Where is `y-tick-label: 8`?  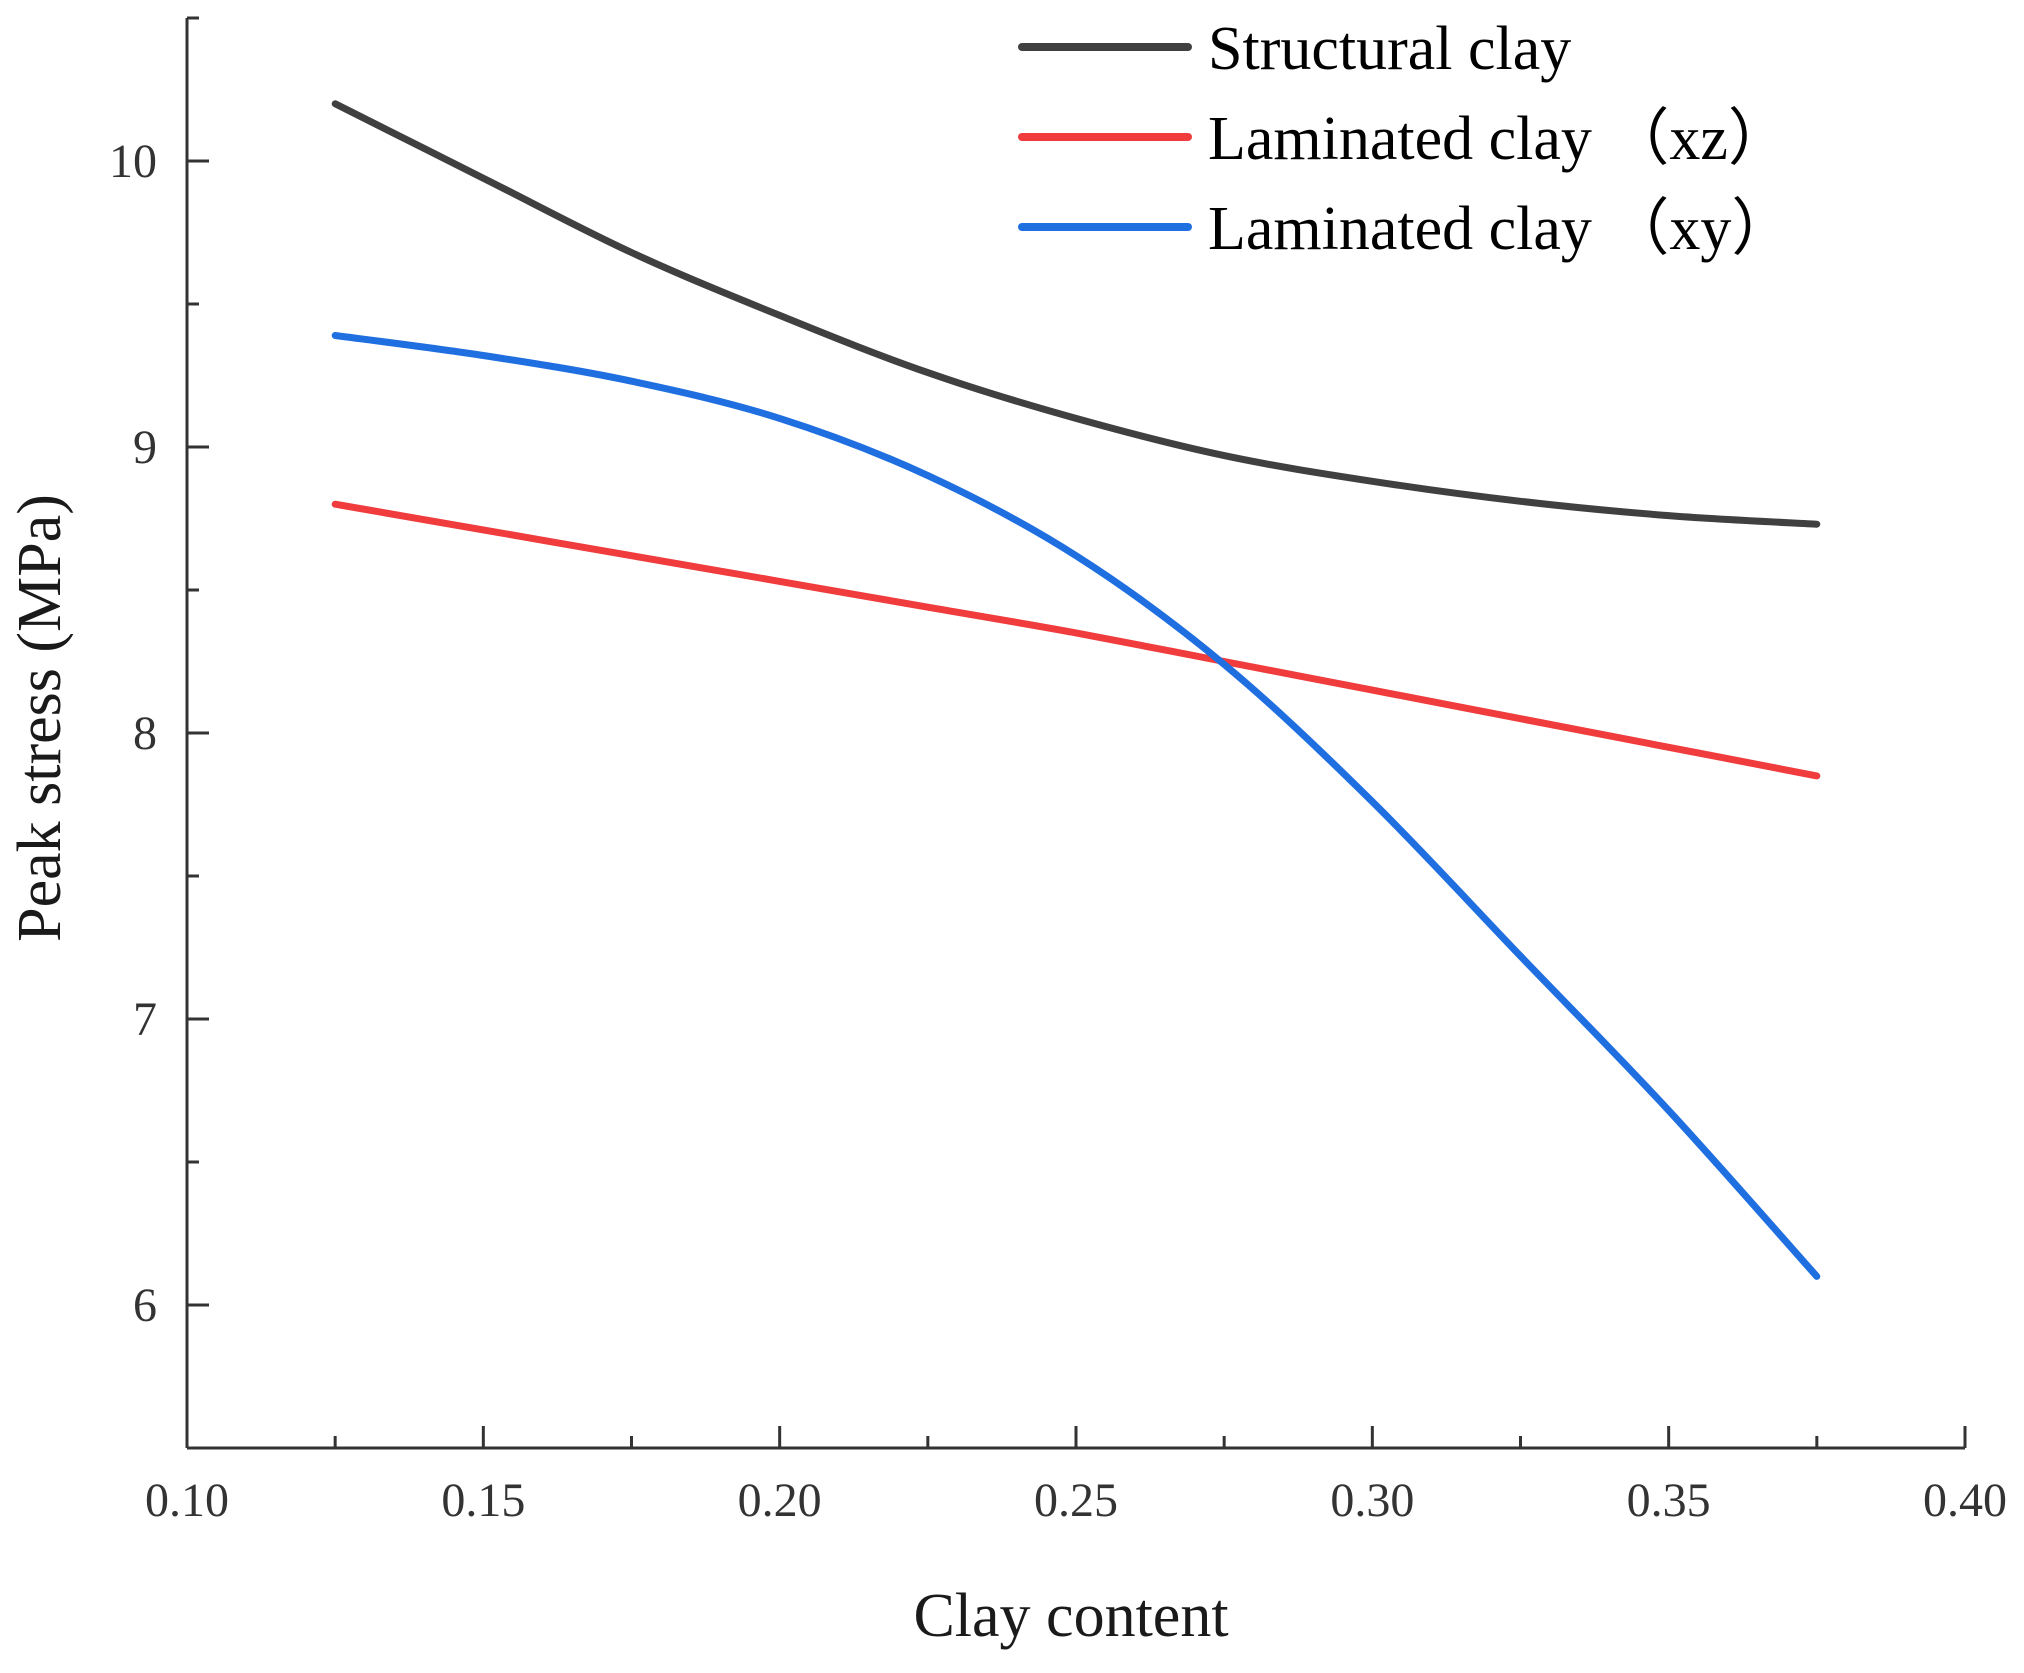
y-tick-label: 8 is located at coordinates (145, 733).